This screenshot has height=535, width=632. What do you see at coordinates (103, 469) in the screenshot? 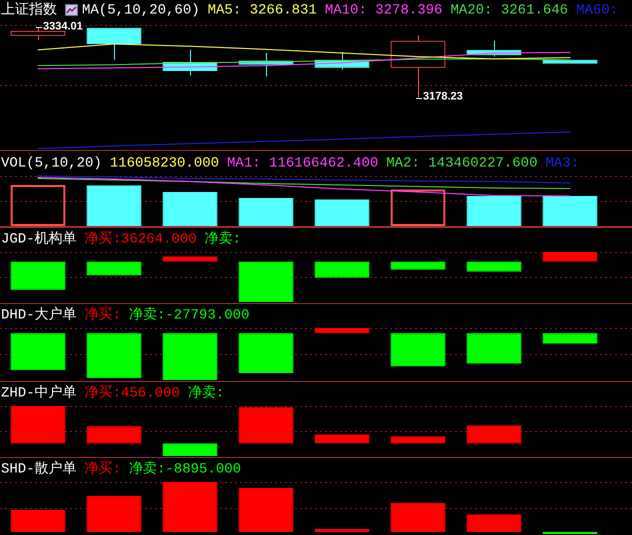
I see `series-label: 净买:` at bounding box center [103, 469].